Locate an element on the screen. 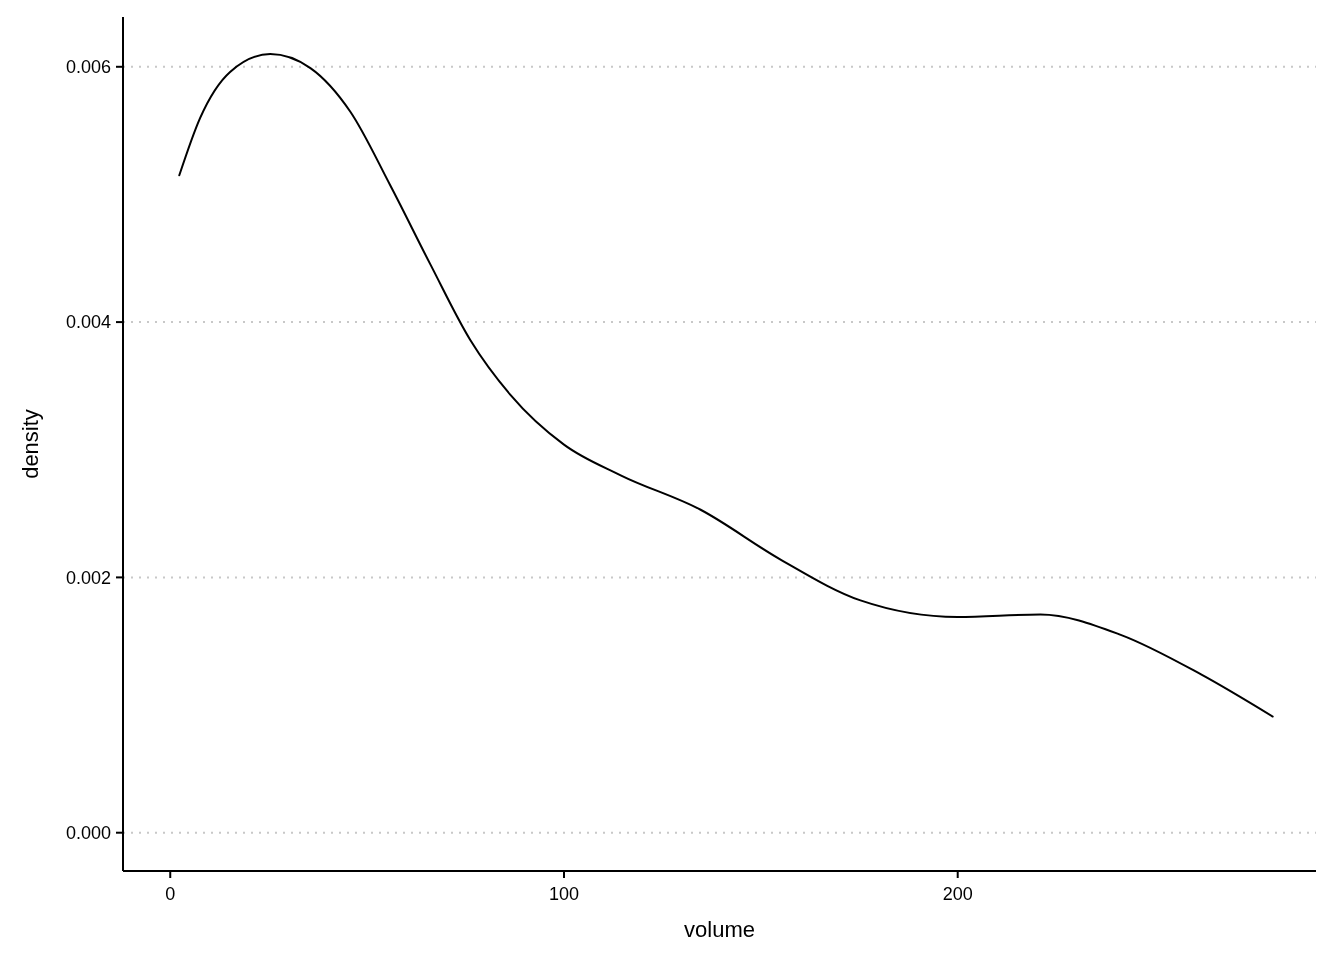 The height and width of the screenshot is (960, 1344). y-tick-label: 0.006 is located at coordinates (88, 67).